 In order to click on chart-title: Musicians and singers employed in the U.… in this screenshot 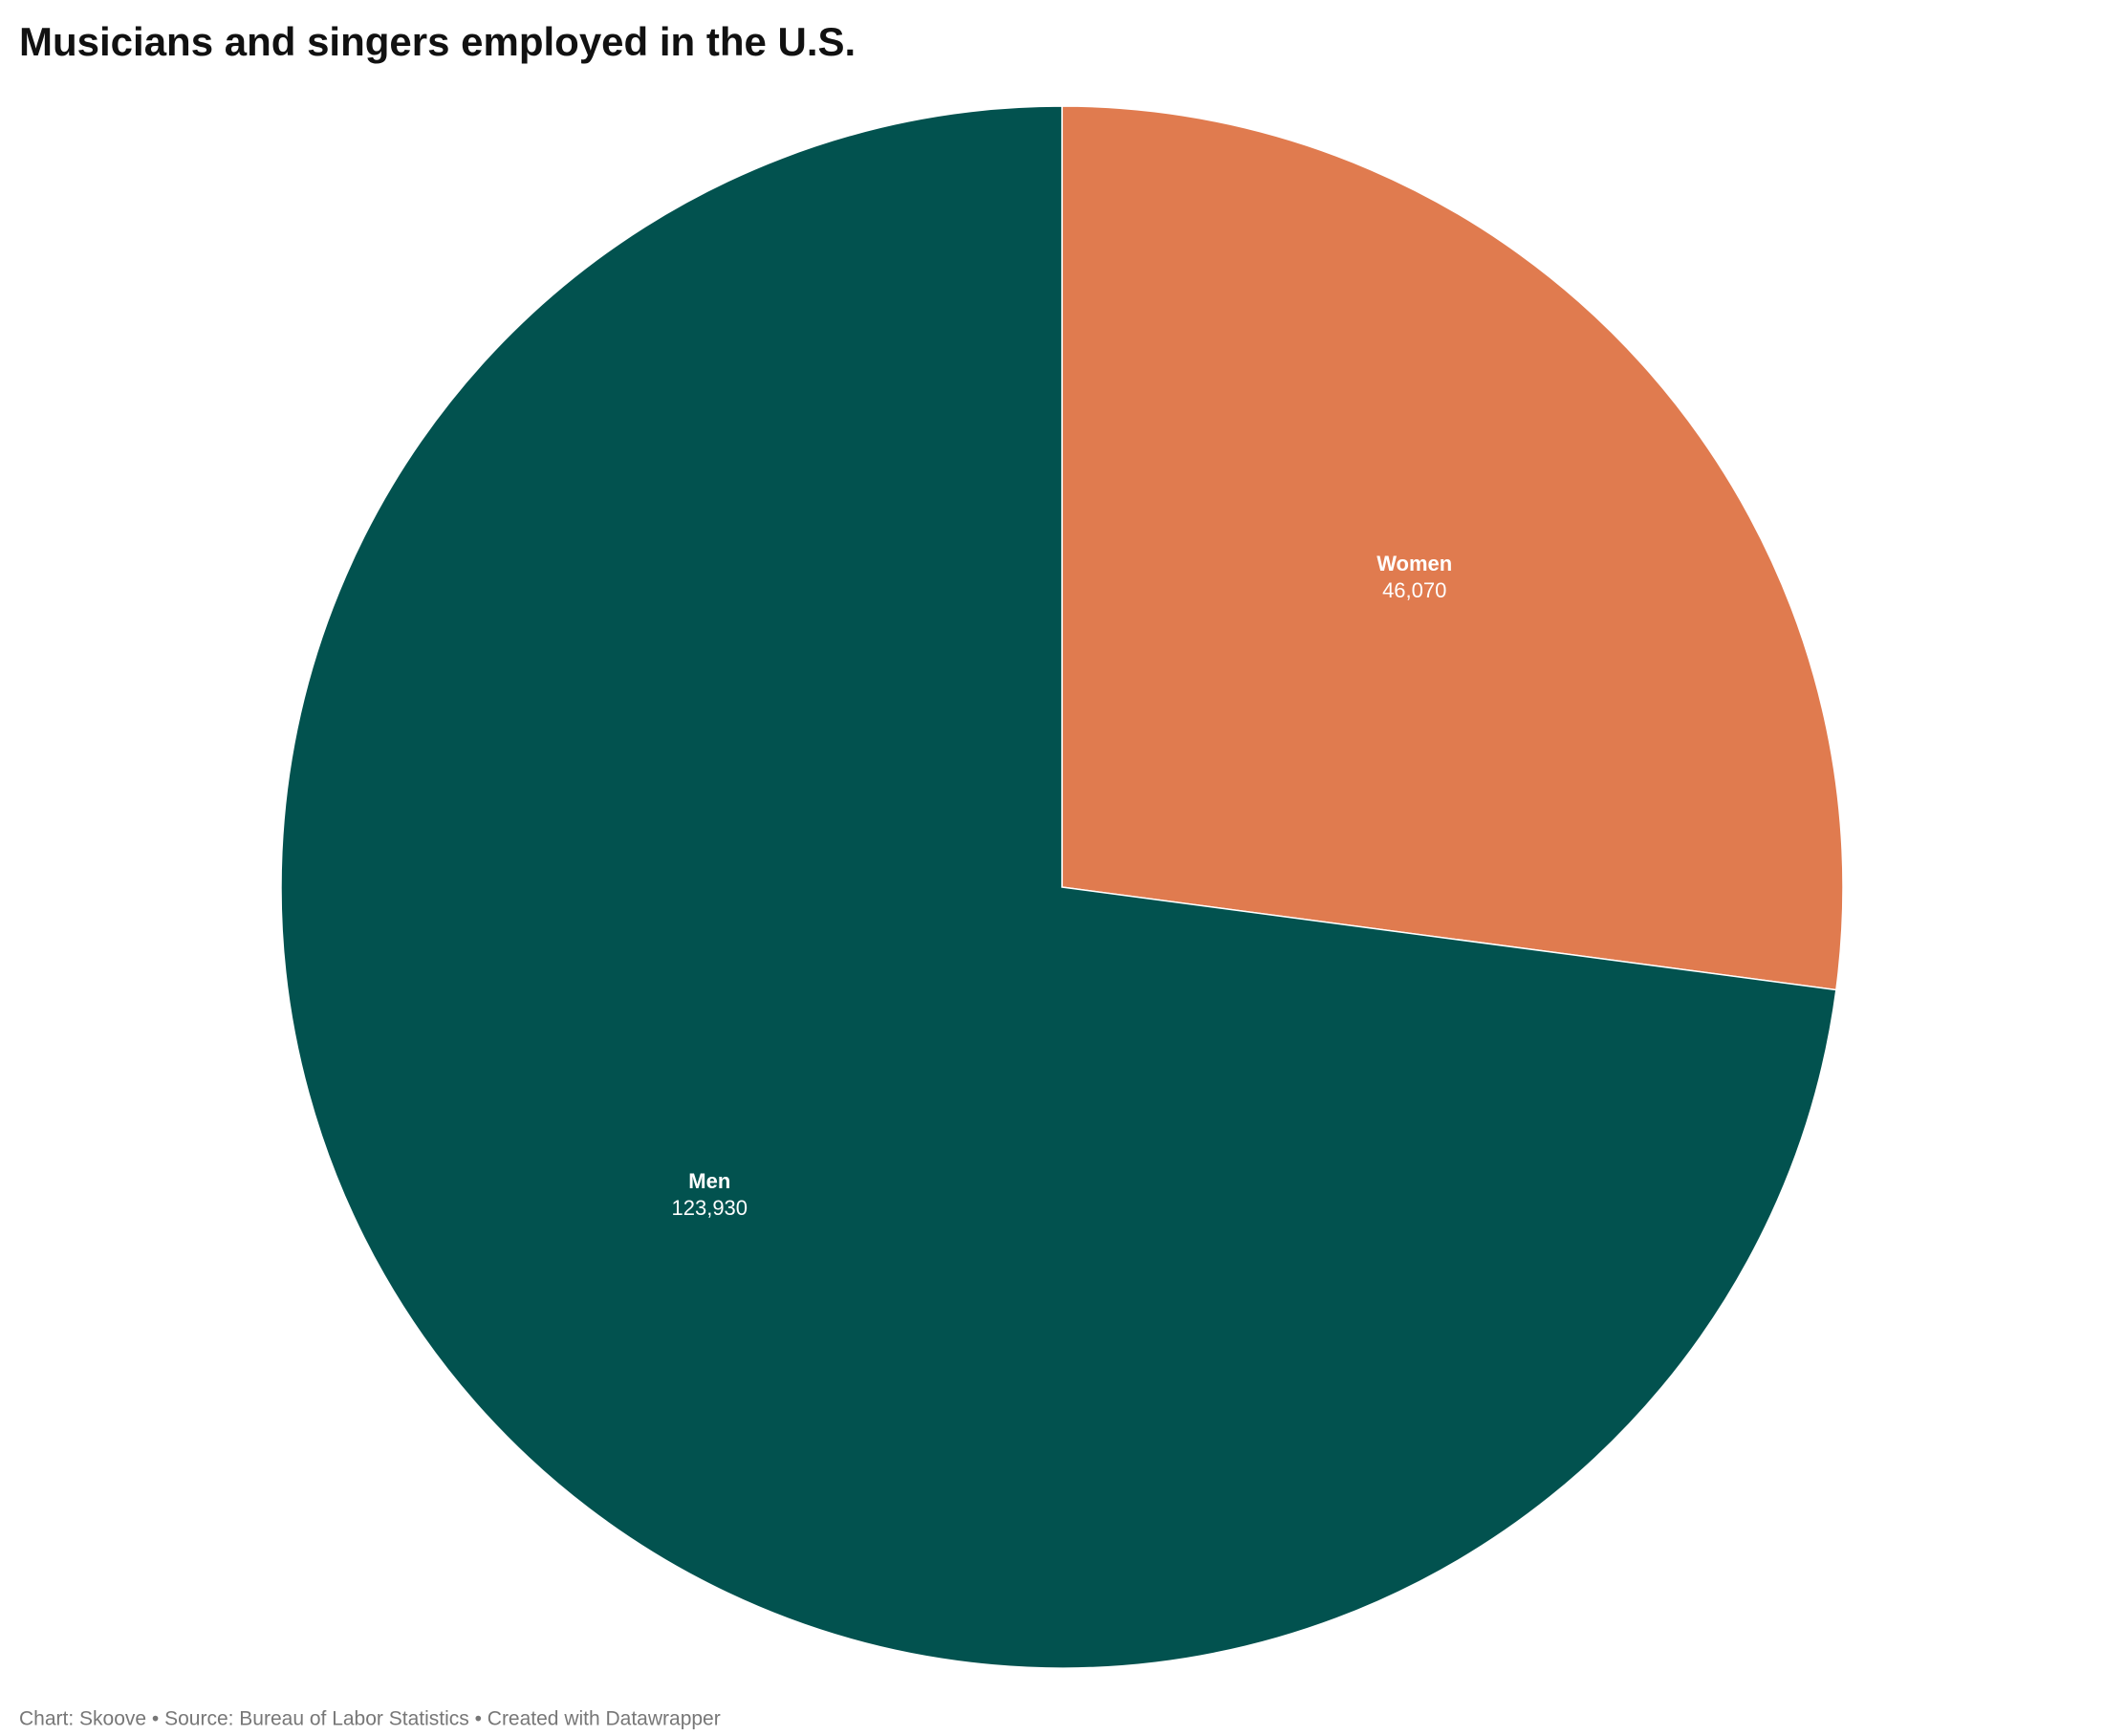, I will do `click(437, 41)`.